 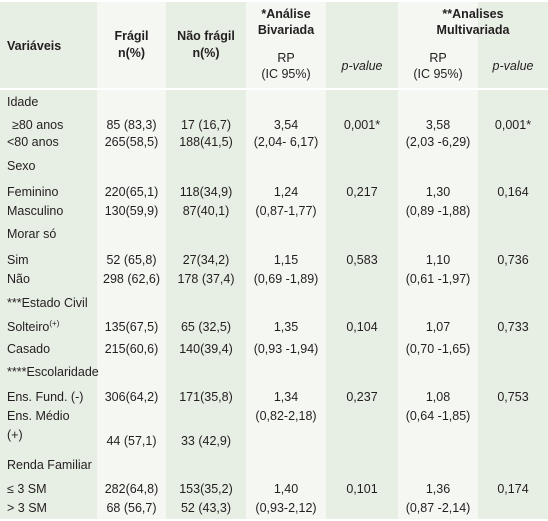 What do you see at coordinates (274, 1) in the screenshot?
I see `header-top-rule` at bounding box center [274, 1].